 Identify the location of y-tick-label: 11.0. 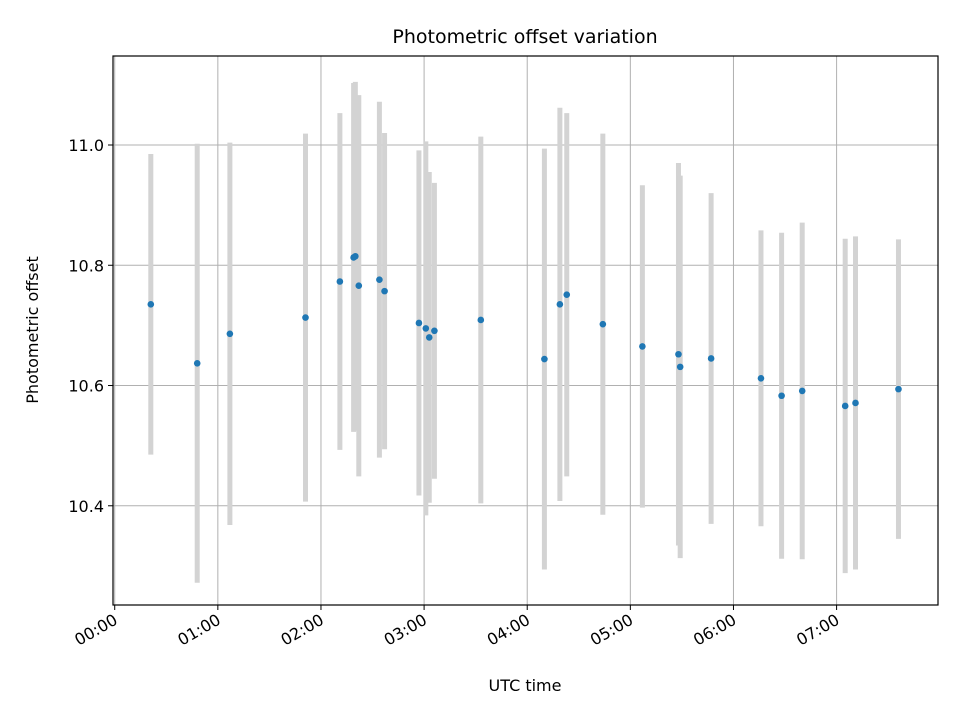
(86, 145).